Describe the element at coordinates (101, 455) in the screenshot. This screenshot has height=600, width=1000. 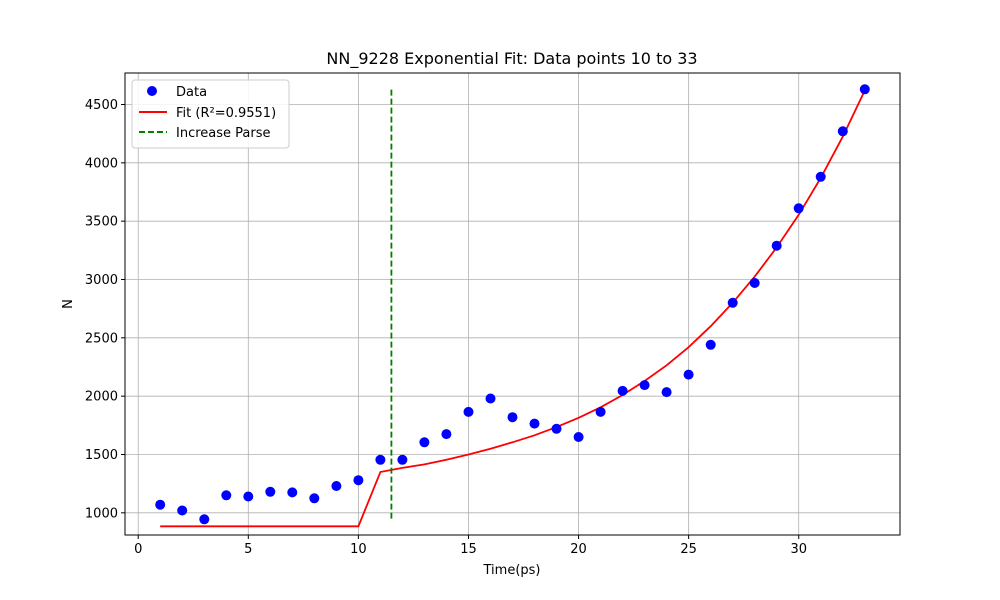
I see `y-tick-label: 1500` at that location.